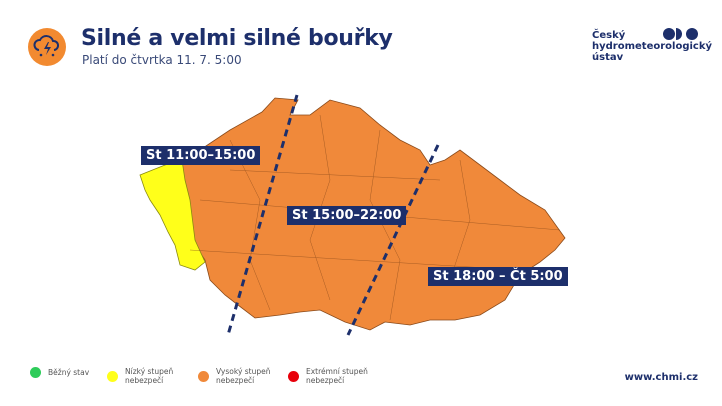 The height and width of the screenshot is (406, 722). I want to click on thunderstorm-icon, so click(47, 47).